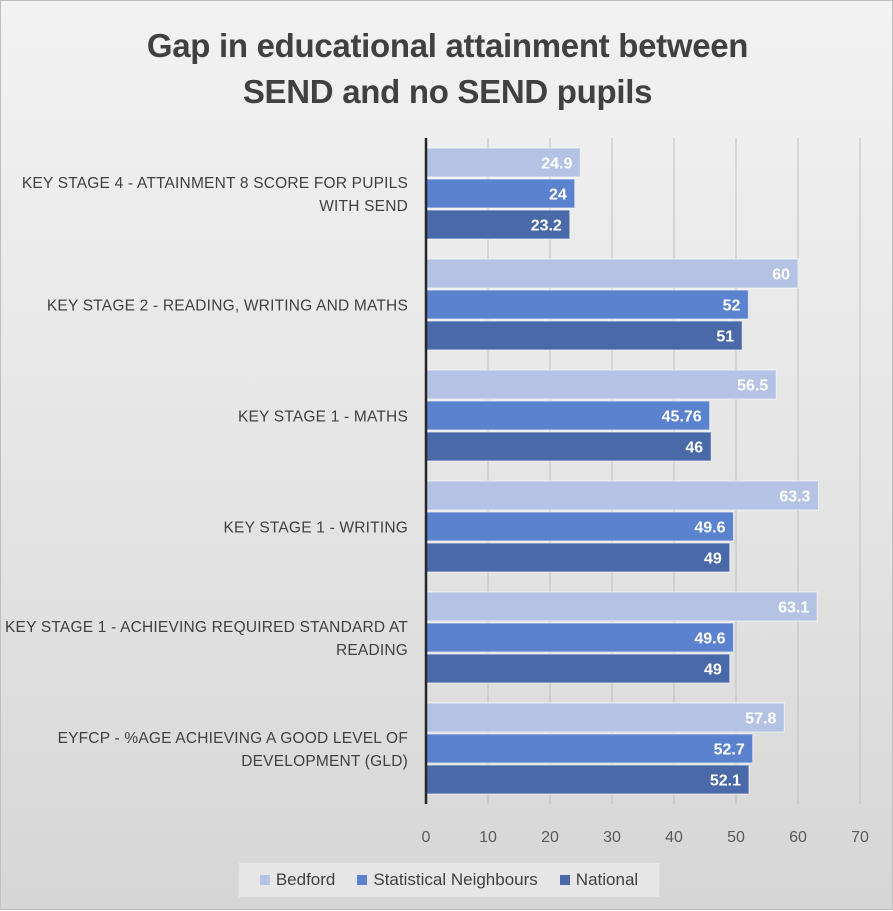 The height and width of the screenshot is (911, 893). What do you see at coordinates (794, 497) in the screenshot?
I see `data-label-bedford-3: 63.3` at bounding box center [794, 497].